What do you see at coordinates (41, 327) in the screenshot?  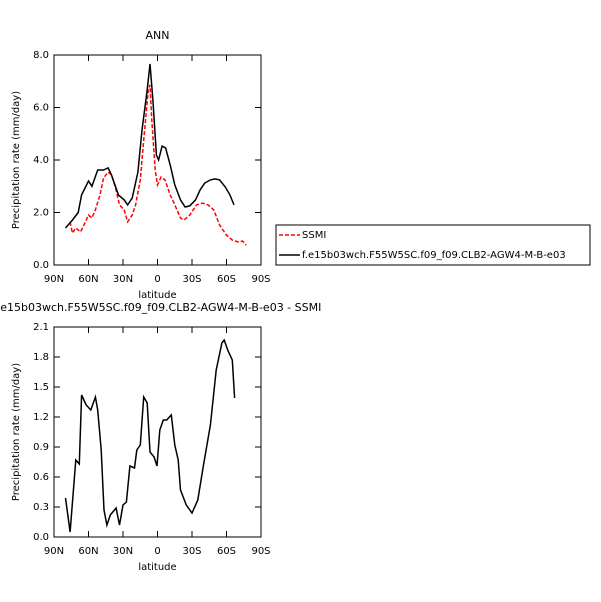 I see `y-tick-label: 2.1` at bounding box center [41, 327].